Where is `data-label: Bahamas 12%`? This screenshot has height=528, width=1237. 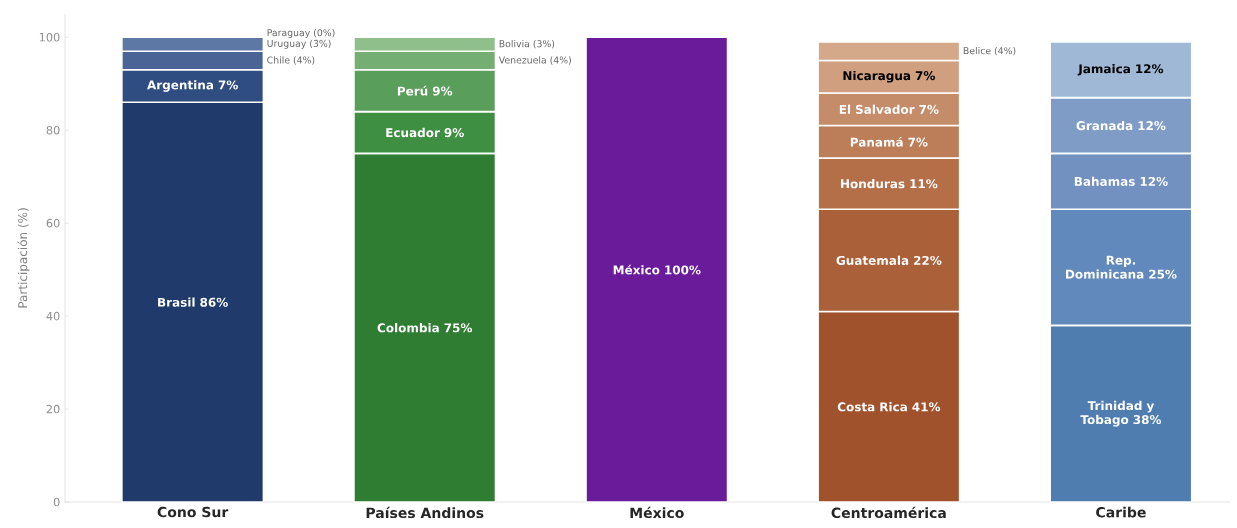 data-label: Bahamas 12% is located at coordinates (1121, 181).